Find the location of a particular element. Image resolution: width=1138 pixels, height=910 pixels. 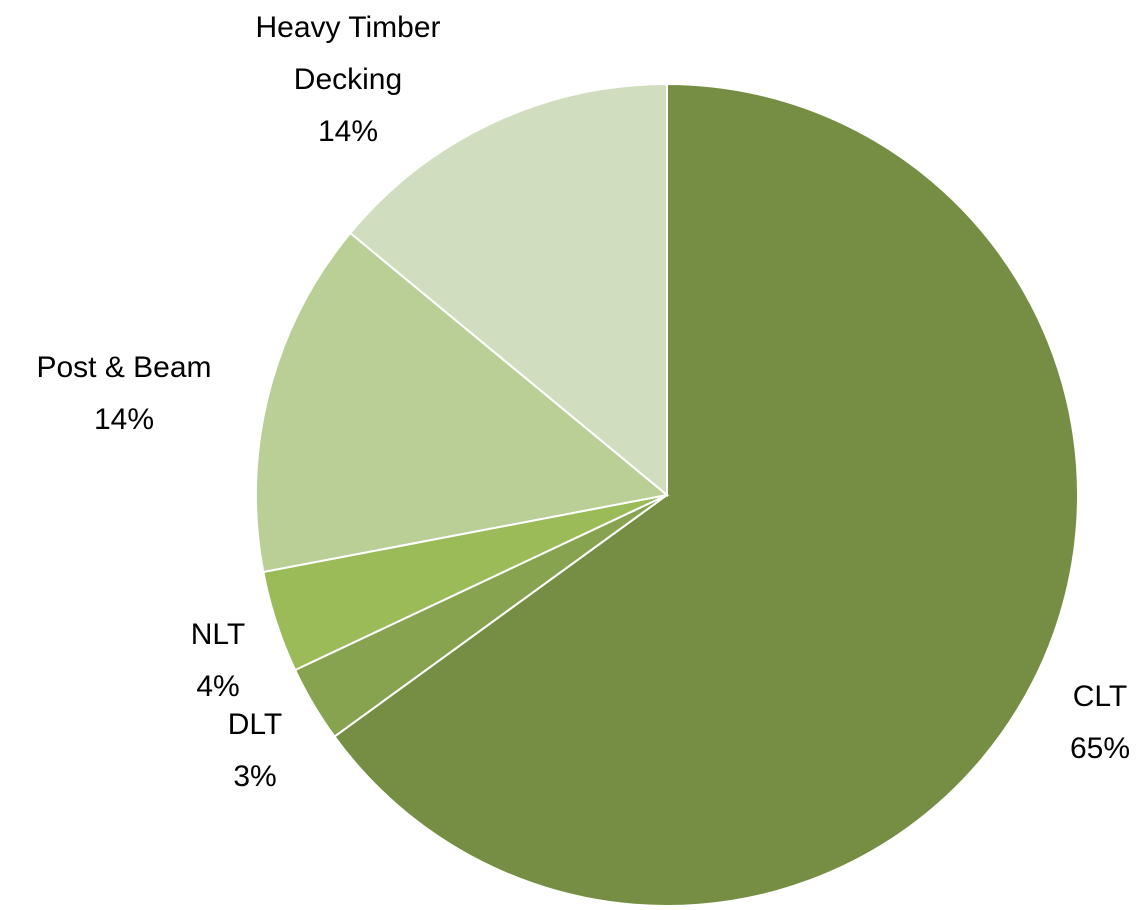

category-label: Heavy Timber Decking is located at coordinates (348, 53).